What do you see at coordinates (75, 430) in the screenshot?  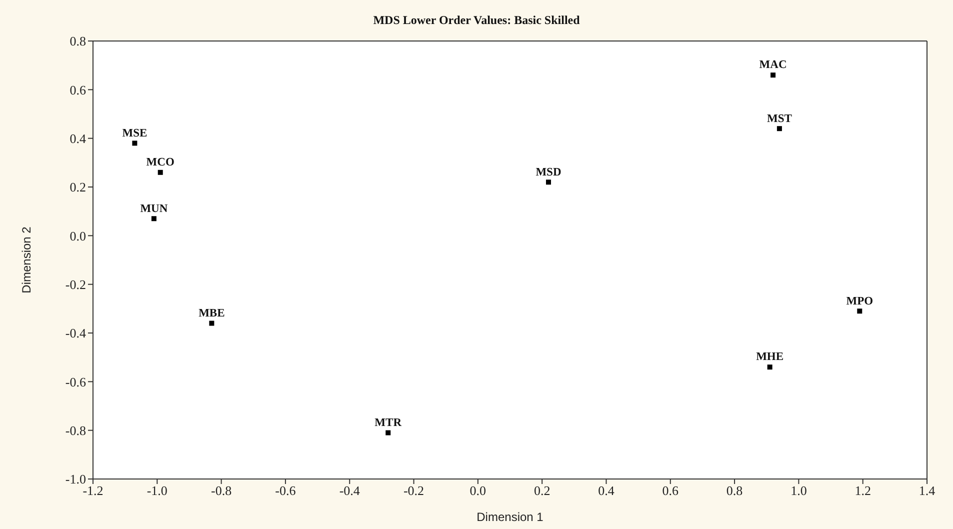 I see `y-tick-label: -0.8` at bounding box center [75, 430].